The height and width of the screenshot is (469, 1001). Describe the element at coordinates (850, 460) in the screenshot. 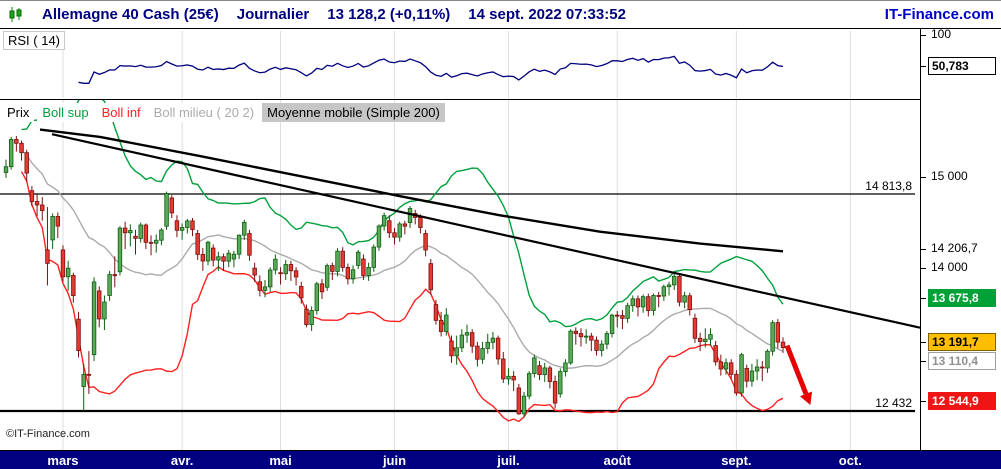

I see `month-label: oct.` at that location.